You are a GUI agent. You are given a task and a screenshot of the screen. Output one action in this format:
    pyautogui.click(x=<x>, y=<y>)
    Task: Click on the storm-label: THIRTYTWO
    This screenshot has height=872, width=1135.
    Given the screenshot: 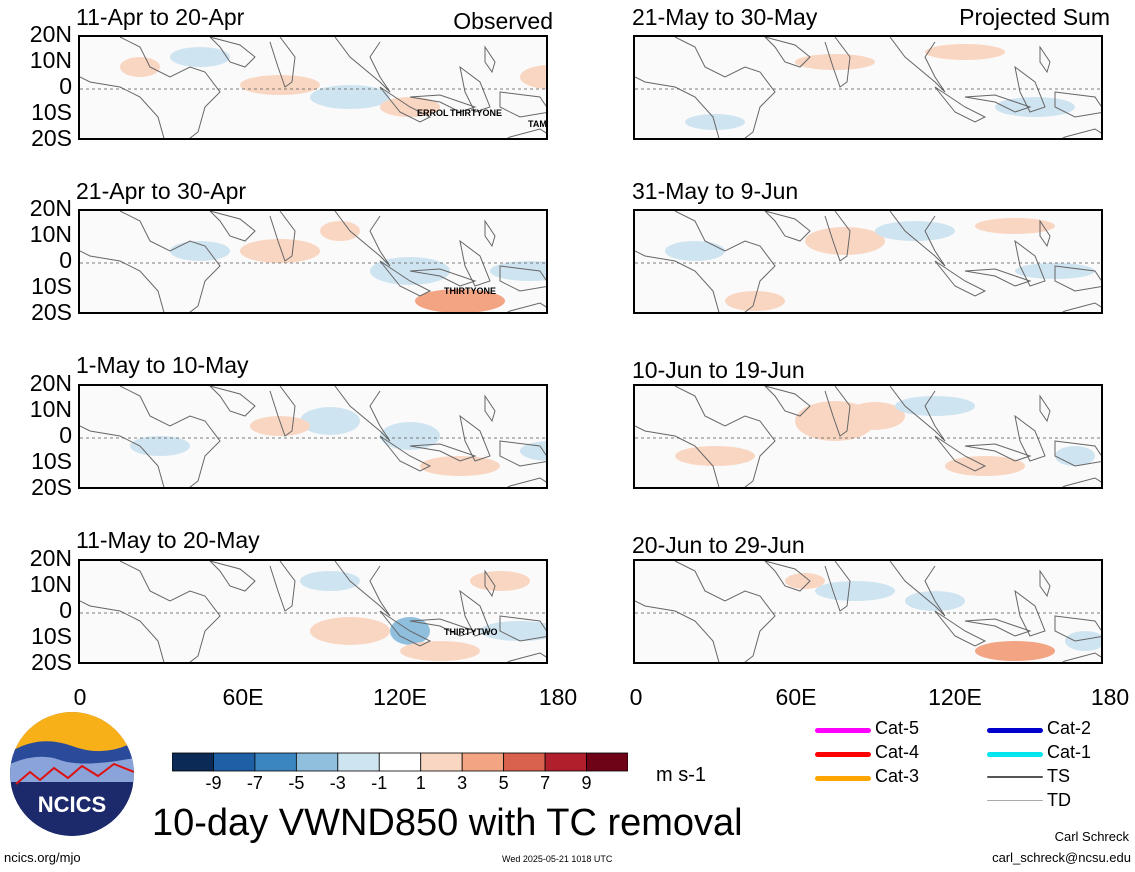 What is the action you would take?
    pyautogui.click(x=471, y=632)
    